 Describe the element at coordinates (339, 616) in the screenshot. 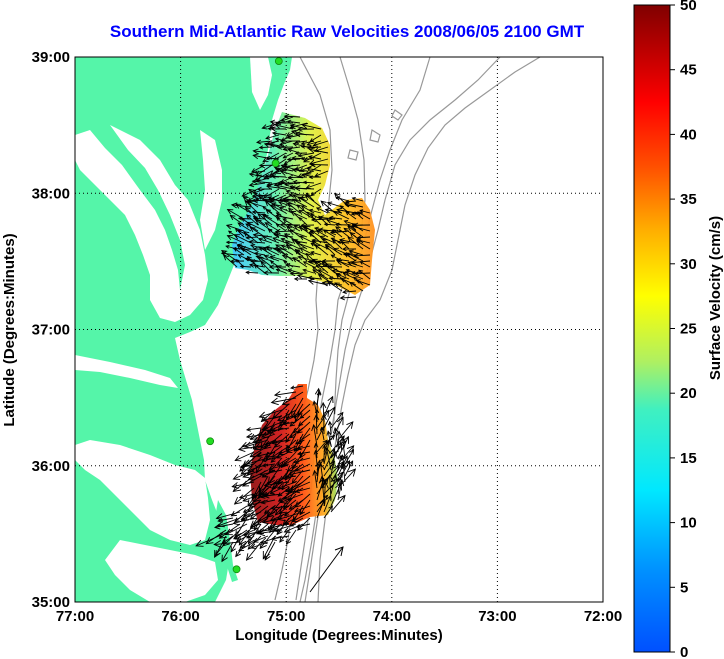

I see `x-tick-labels: 77:00 76:00 75:00 74:00 73:00 72:00` at that location.